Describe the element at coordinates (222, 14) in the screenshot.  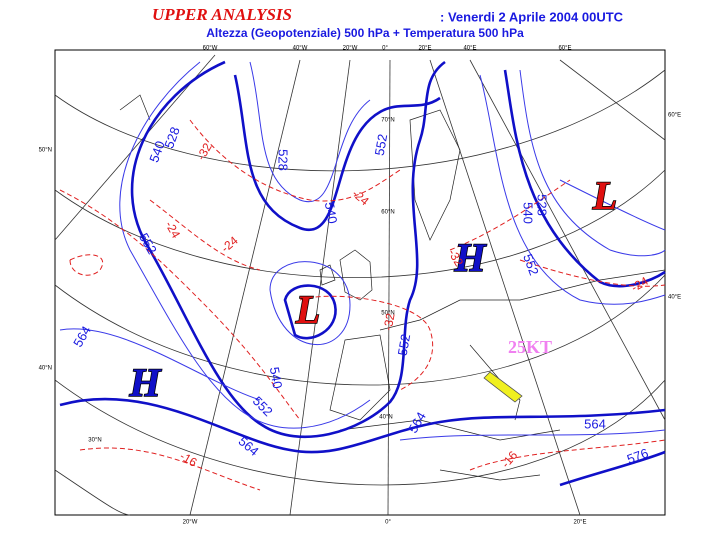
I see `map-title: UPPER ANALYSIS` at that location.